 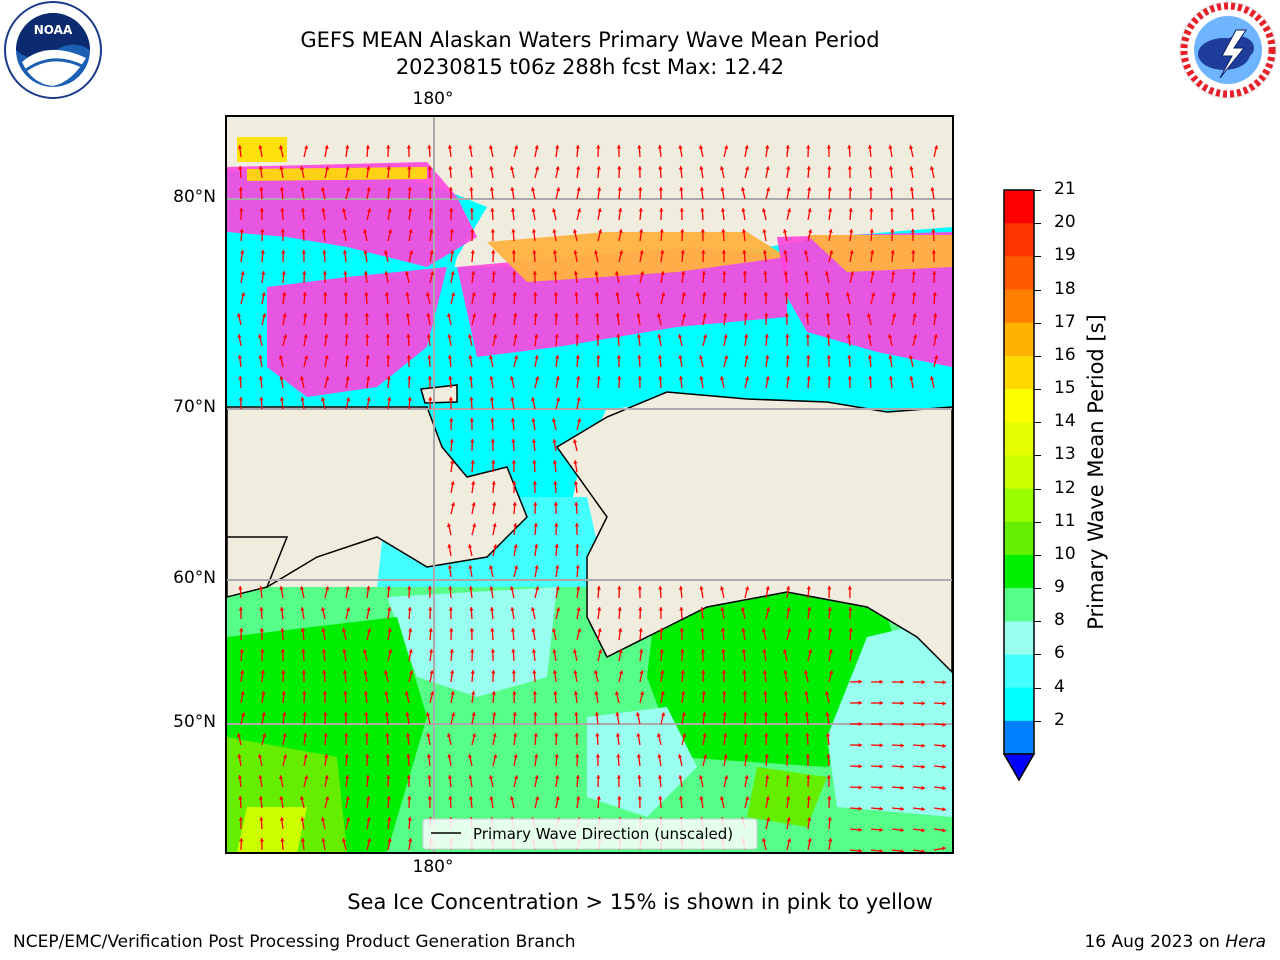 I want to click on chart-subtitle: 20230815 t06z 288h fcst Max: 12.42, so click(x=590, y=67).